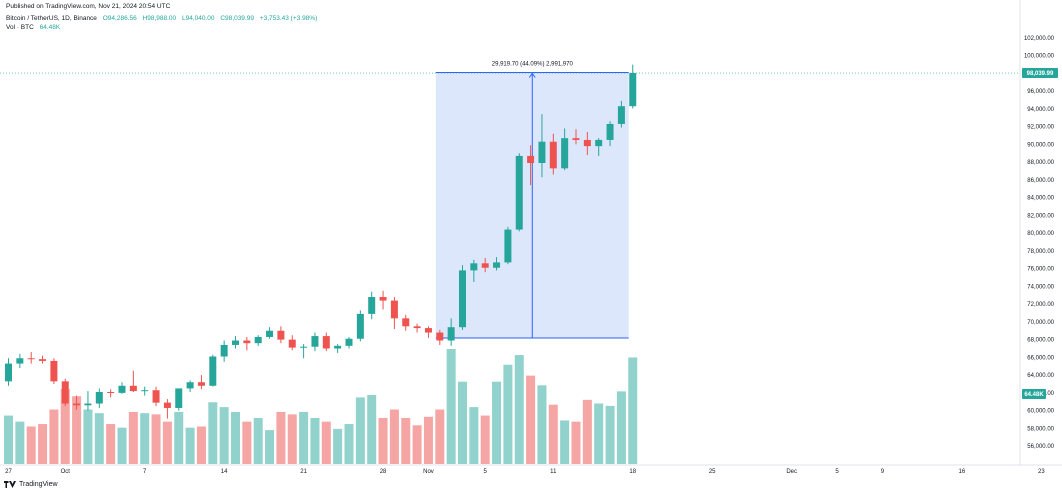 This screenshot has width=1062, height=493. What do you see at coordinates (1040, 145) in the screenshot?
I see `price-tick-label: 90,000.00` at bounding box center [1040, 145].